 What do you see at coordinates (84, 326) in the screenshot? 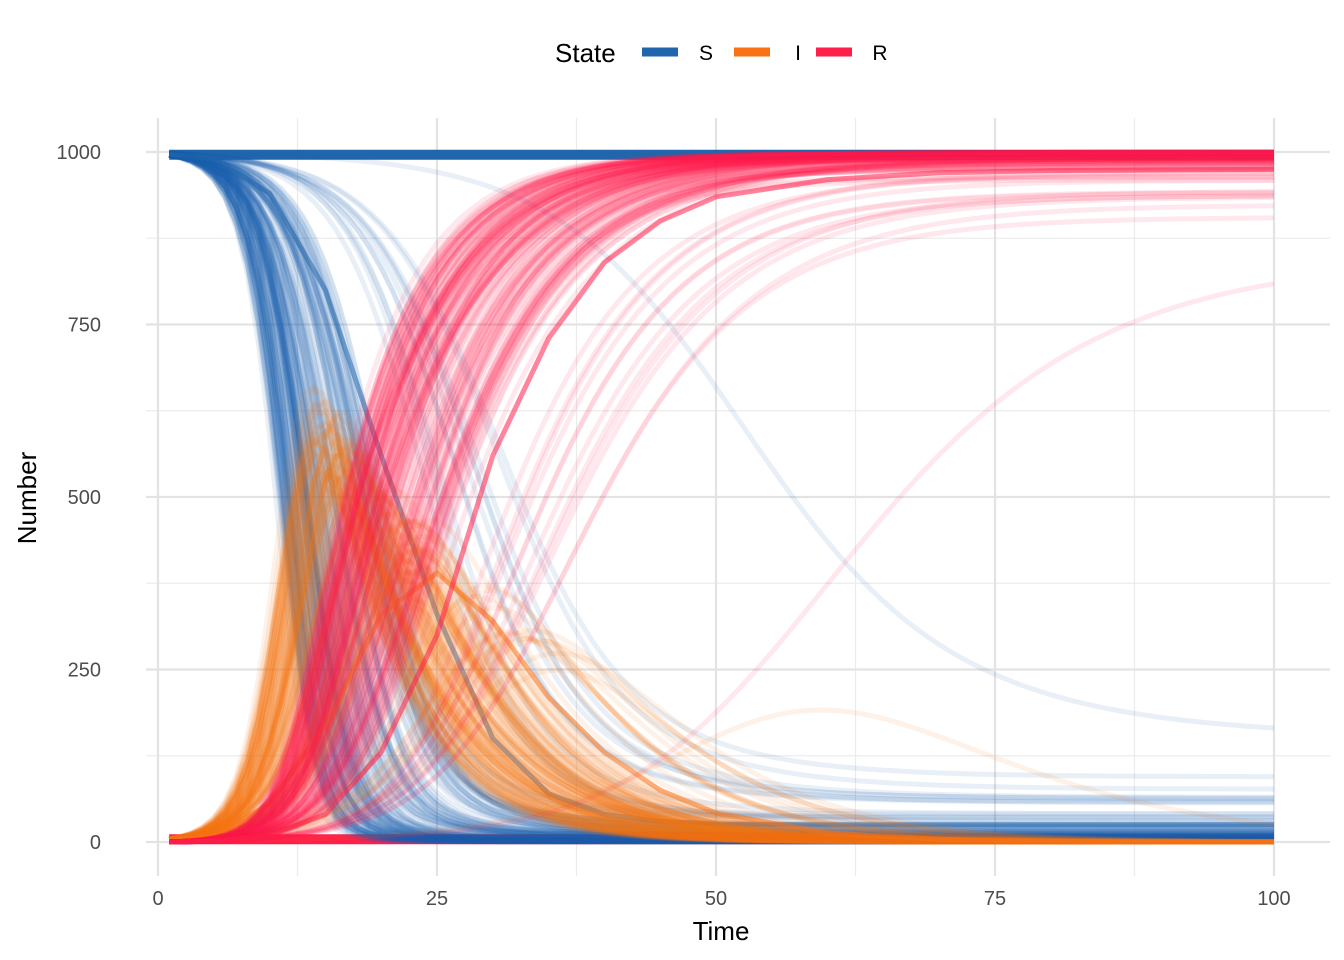
I see `y-tick-label: 750` at bounding box center [84, 326].